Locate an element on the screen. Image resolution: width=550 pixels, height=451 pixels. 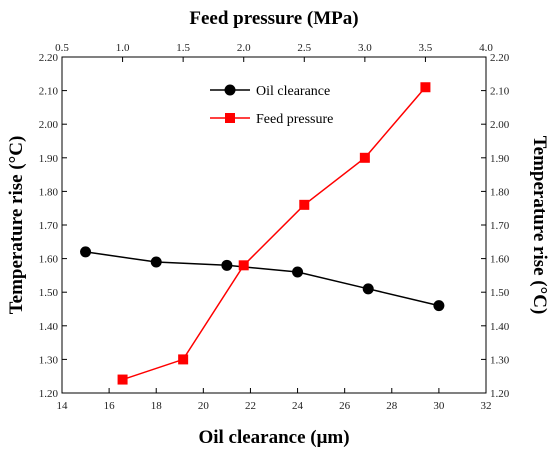
x-top-tick-label: 3.5 is located at coordinates (426, 48).